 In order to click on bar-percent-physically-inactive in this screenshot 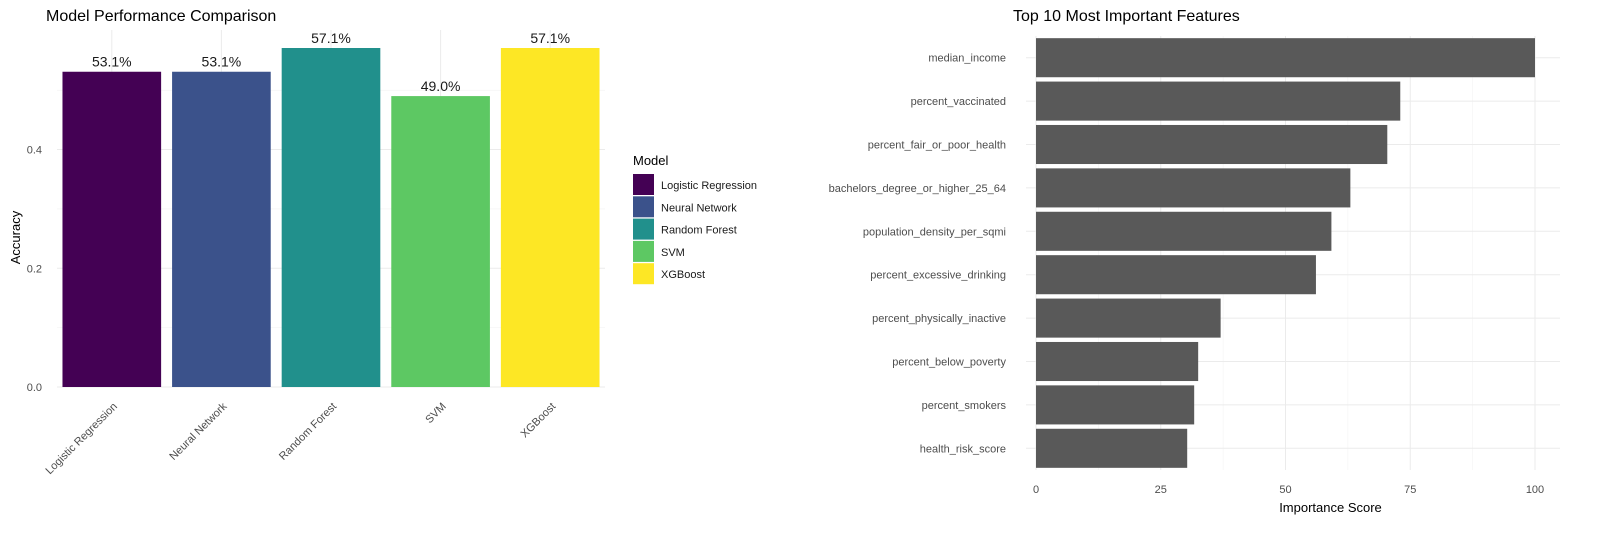, I will do `click(1128, 318)`.